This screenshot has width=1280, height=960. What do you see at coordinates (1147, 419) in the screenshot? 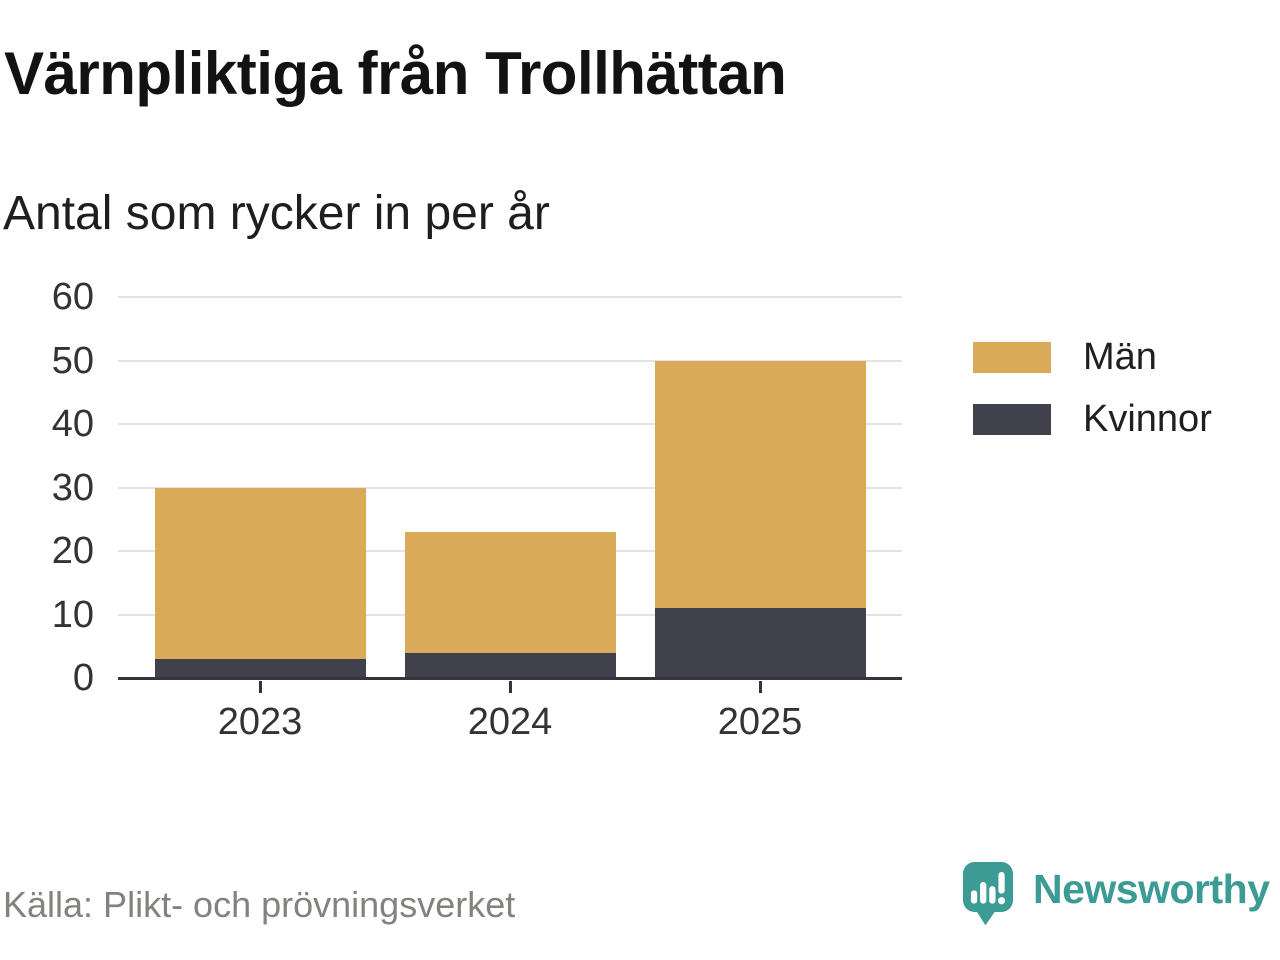
I see `legend-label-kvinnor: Kvinnor` at bounding box center [1147, 419].